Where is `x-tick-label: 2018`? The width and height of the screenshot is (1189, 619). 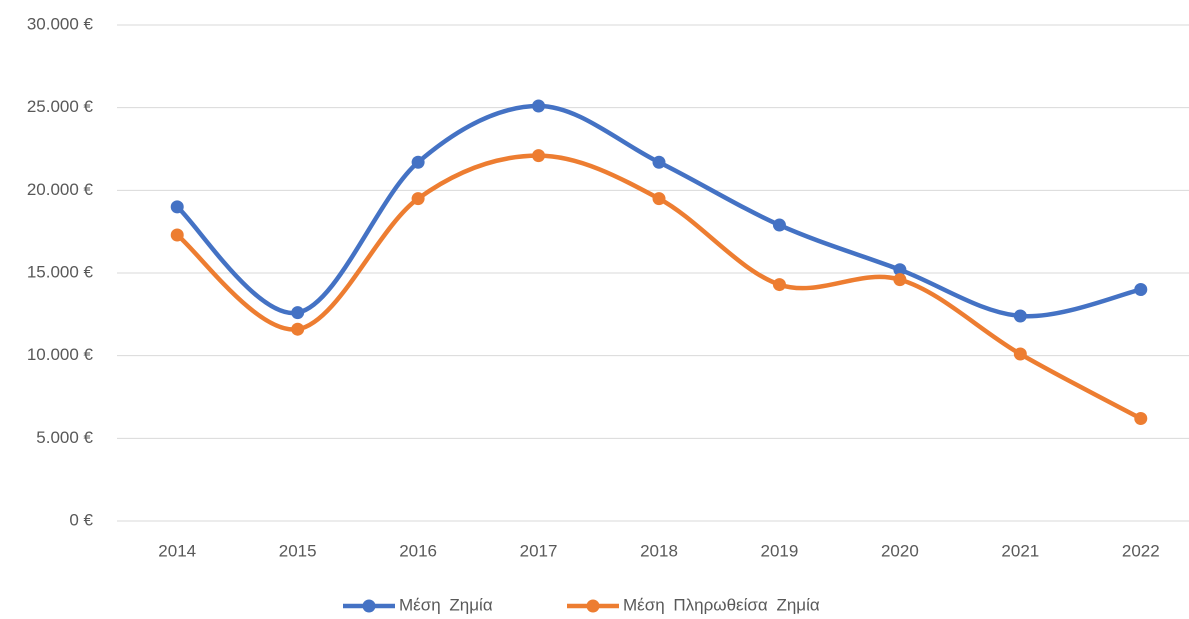
x-tick-label: 2018 is located at coordinates (659, 550).